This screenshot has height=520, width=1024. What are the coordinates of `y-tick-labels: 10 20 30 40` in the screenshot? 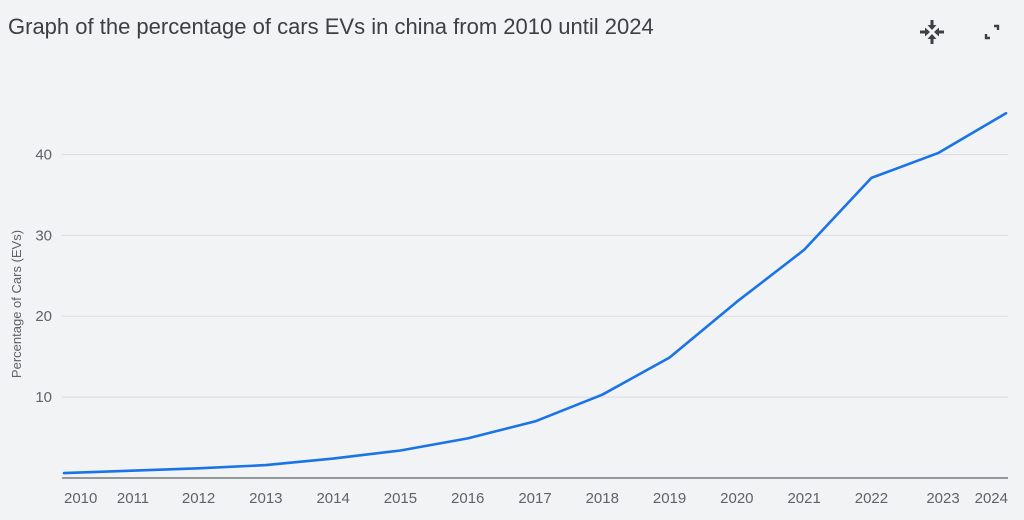 It's located at (43, 276).